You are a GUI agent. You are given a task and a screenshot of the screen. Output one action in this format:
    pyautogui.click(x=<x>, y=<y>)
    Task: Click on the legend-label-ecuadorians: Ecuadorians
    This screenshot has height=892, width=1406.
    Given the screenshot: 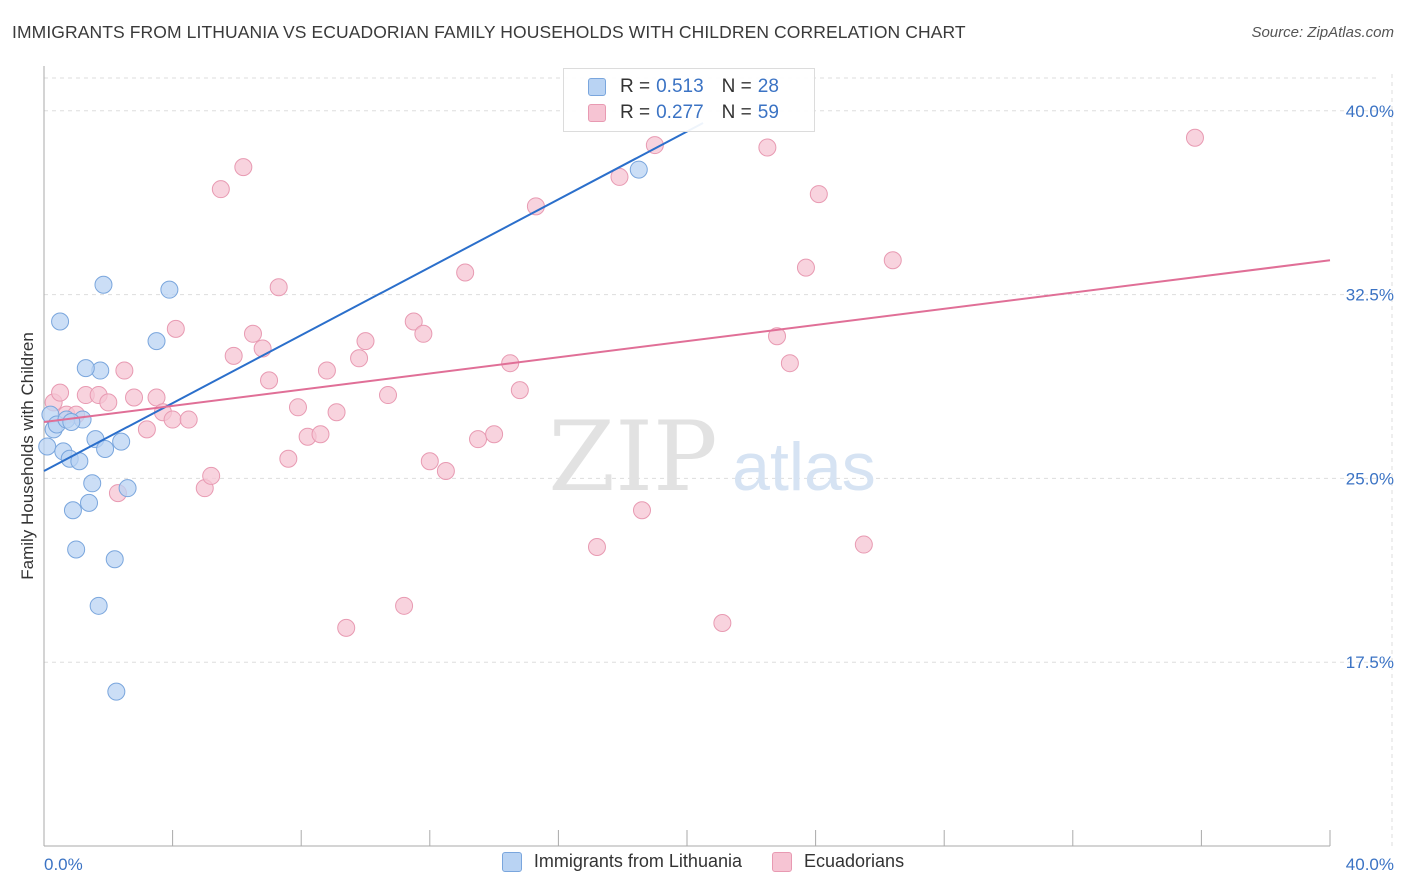 What is the action you would take?
    pyautogui.click(x=854, y=861)
    